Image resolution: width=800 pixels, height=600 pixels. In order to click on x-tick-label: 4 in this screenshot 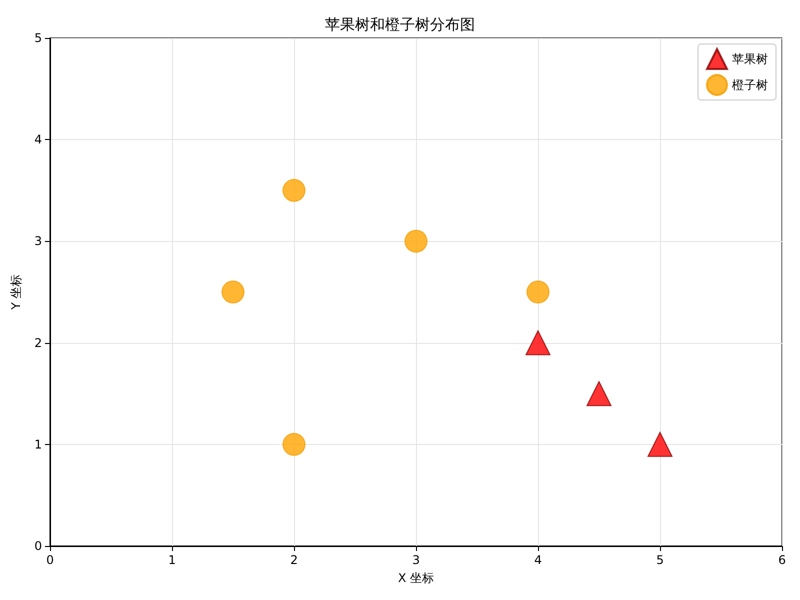, I will do `click(538, 560)`.